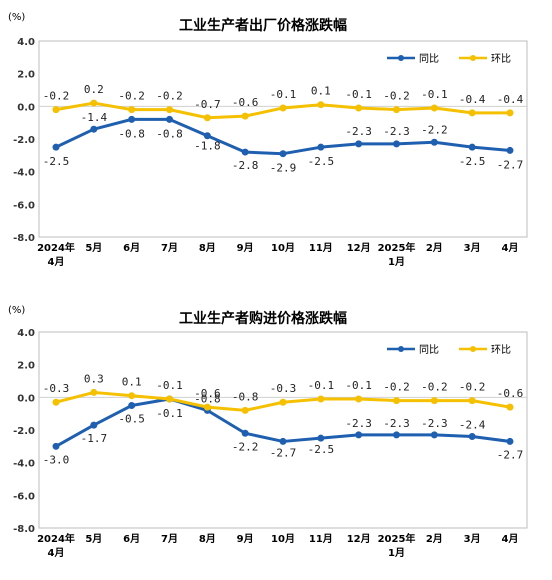 This screenshot has width=552, height=580. What do you see at coordinates (26, 398) in the screenshot?
I see `y-tick-label: 0.0` at bounding box center [26, 398].